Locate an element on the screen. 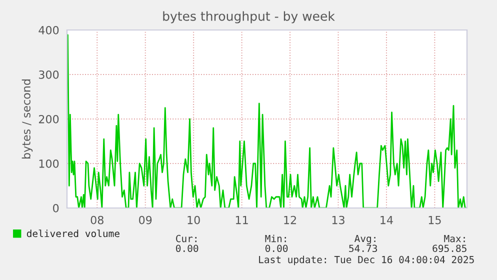 Image resolution: width=497 pixels, height=280 pixels. y-tick-label: 300 is located at coordinates (49, 74).